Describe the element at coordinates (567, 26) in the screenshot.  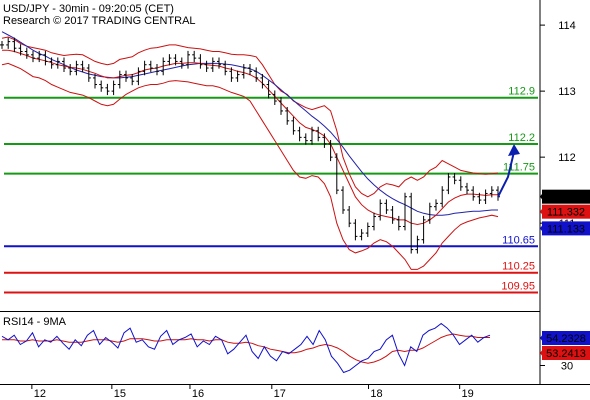
I see `price-tick-label: 114` at that location.